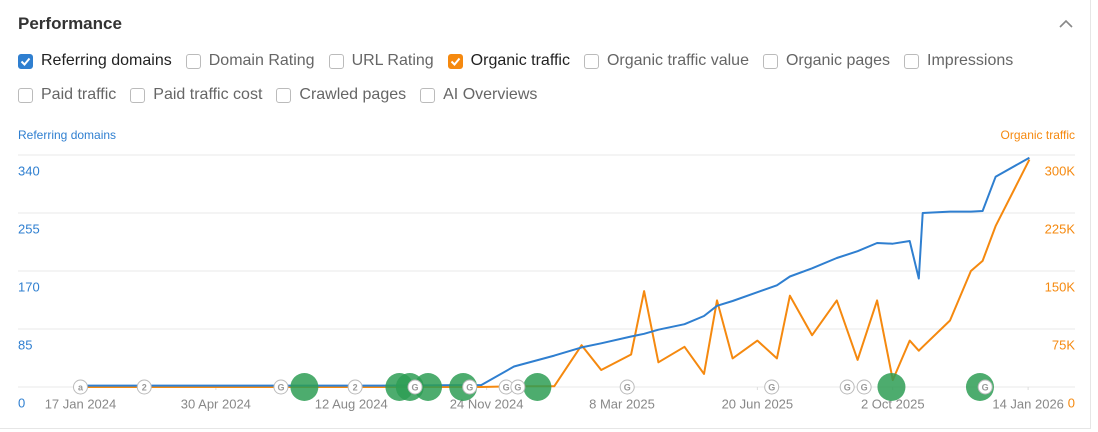  Describe the element at coordinates (838, 60) in the screenshot. I see `checkbox-label: Organic pages` at that location.